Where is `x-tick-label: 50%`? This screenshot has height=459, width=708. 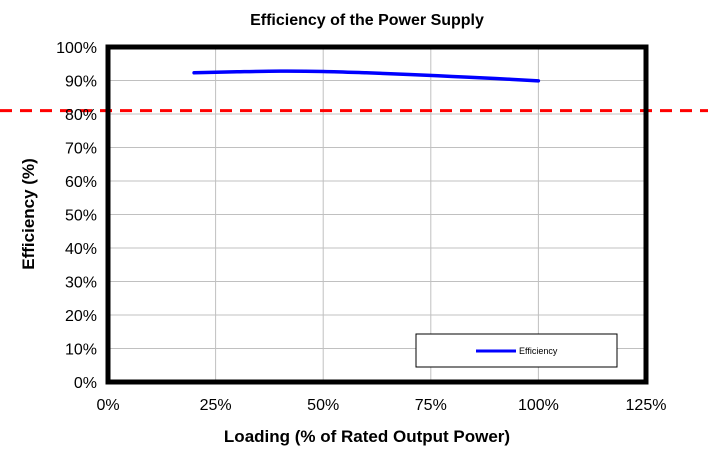
x-tick-label: 50% is located at coordinates (323, 405).